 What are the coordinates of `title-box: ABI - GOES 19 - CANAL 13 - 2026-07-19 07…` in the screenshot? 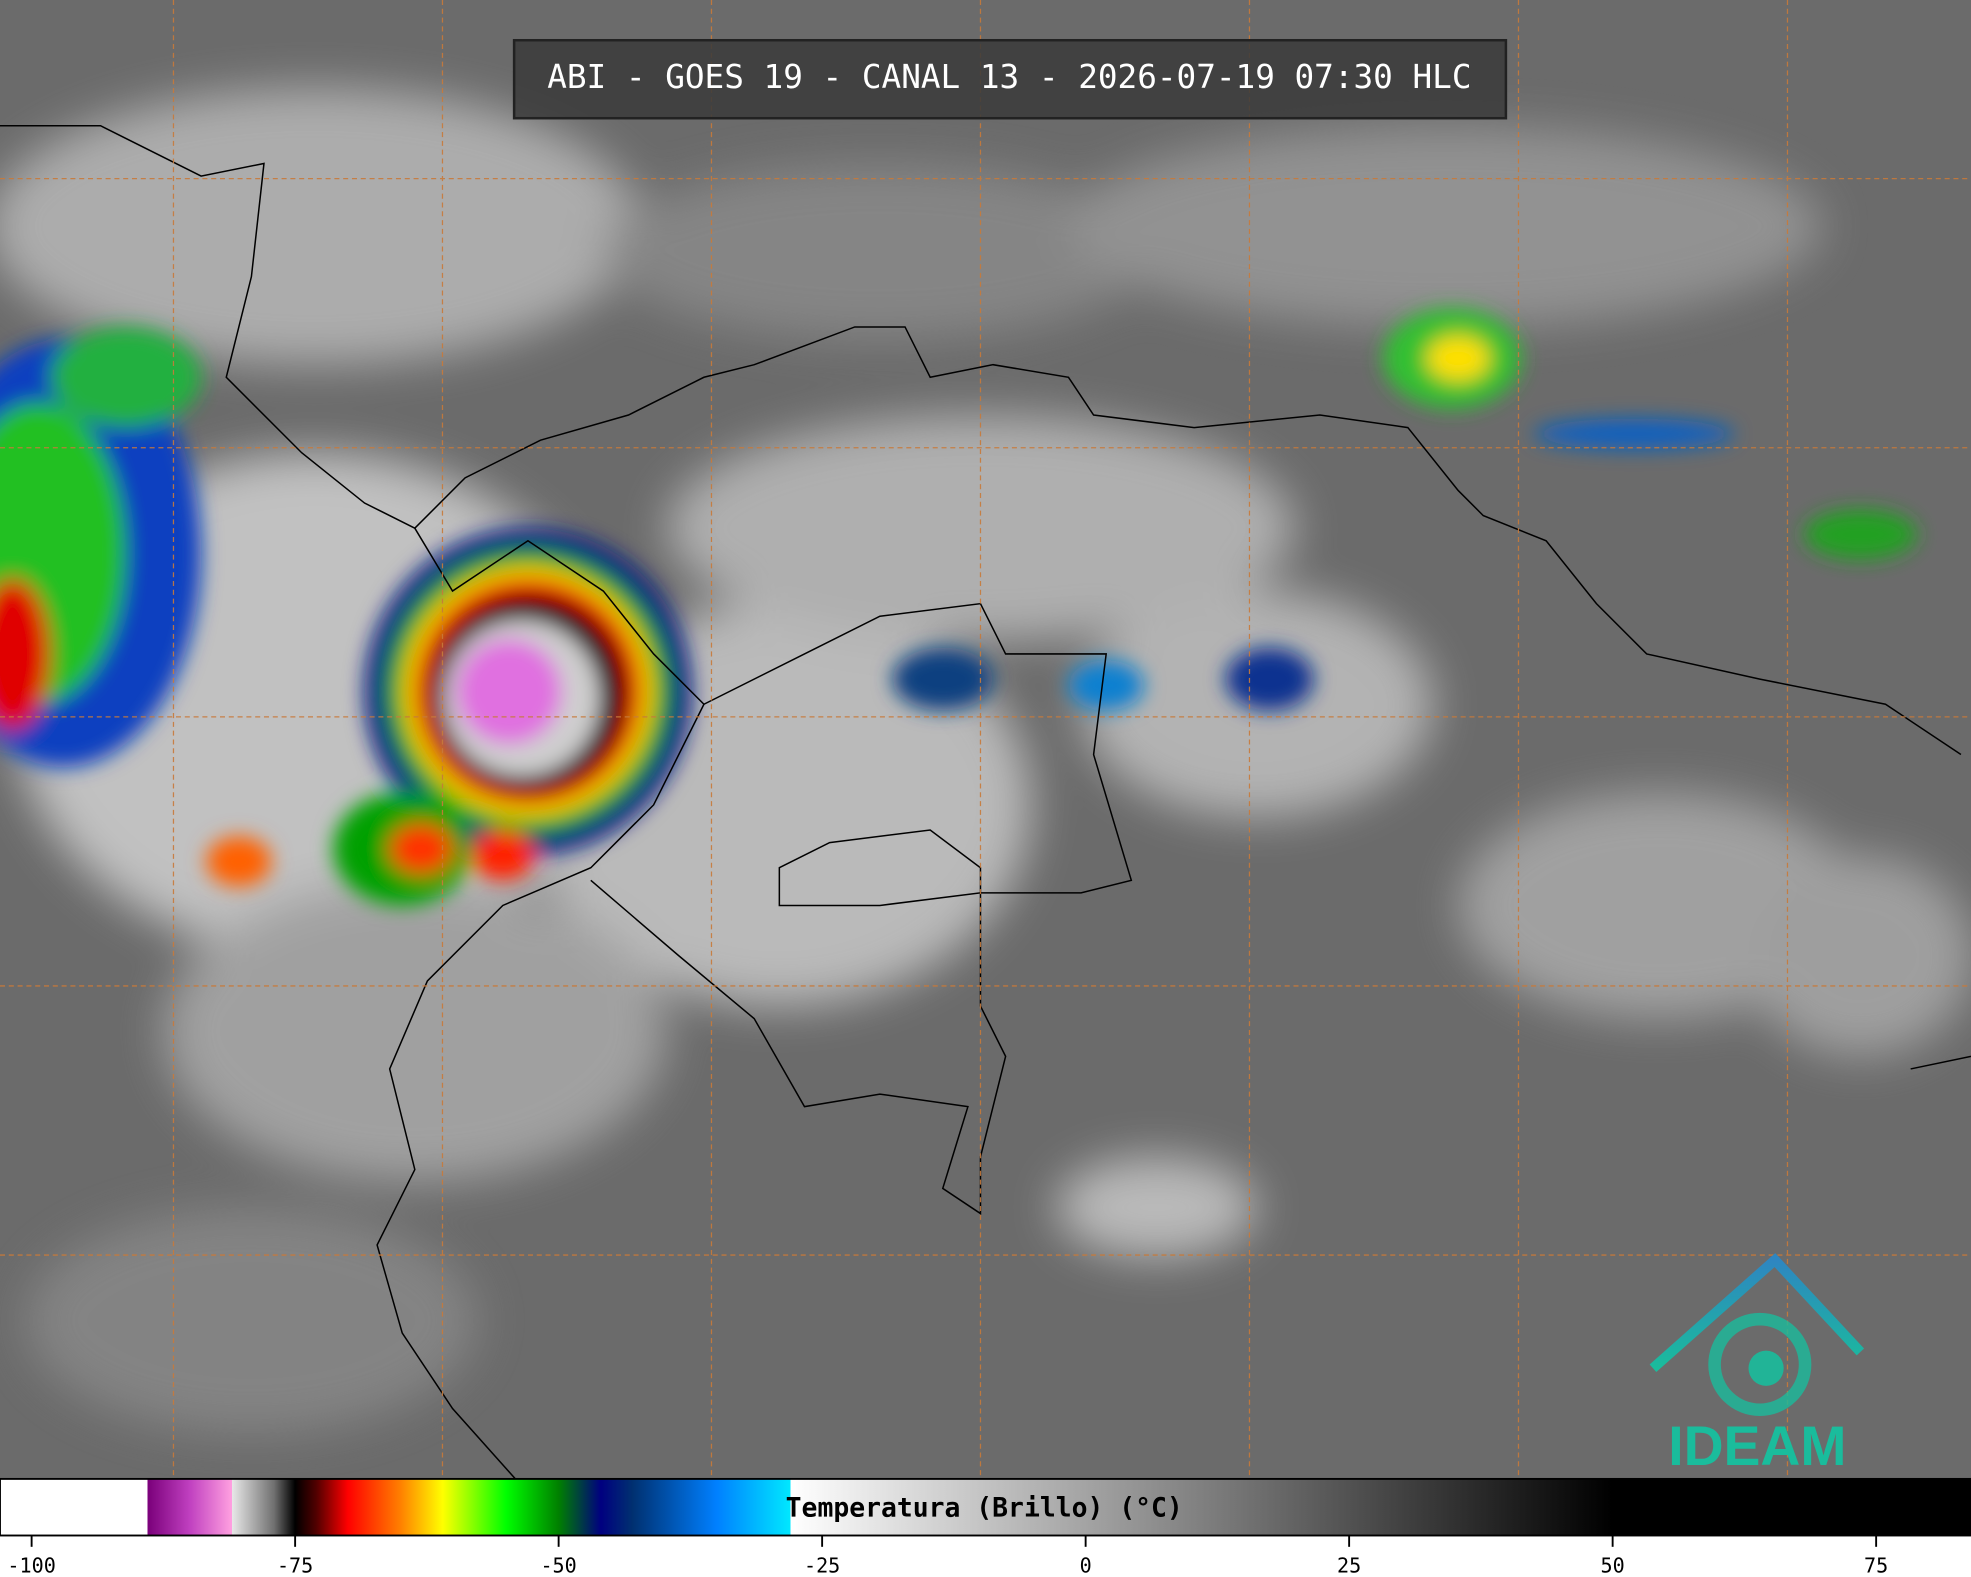 It's located at (1010, 79).